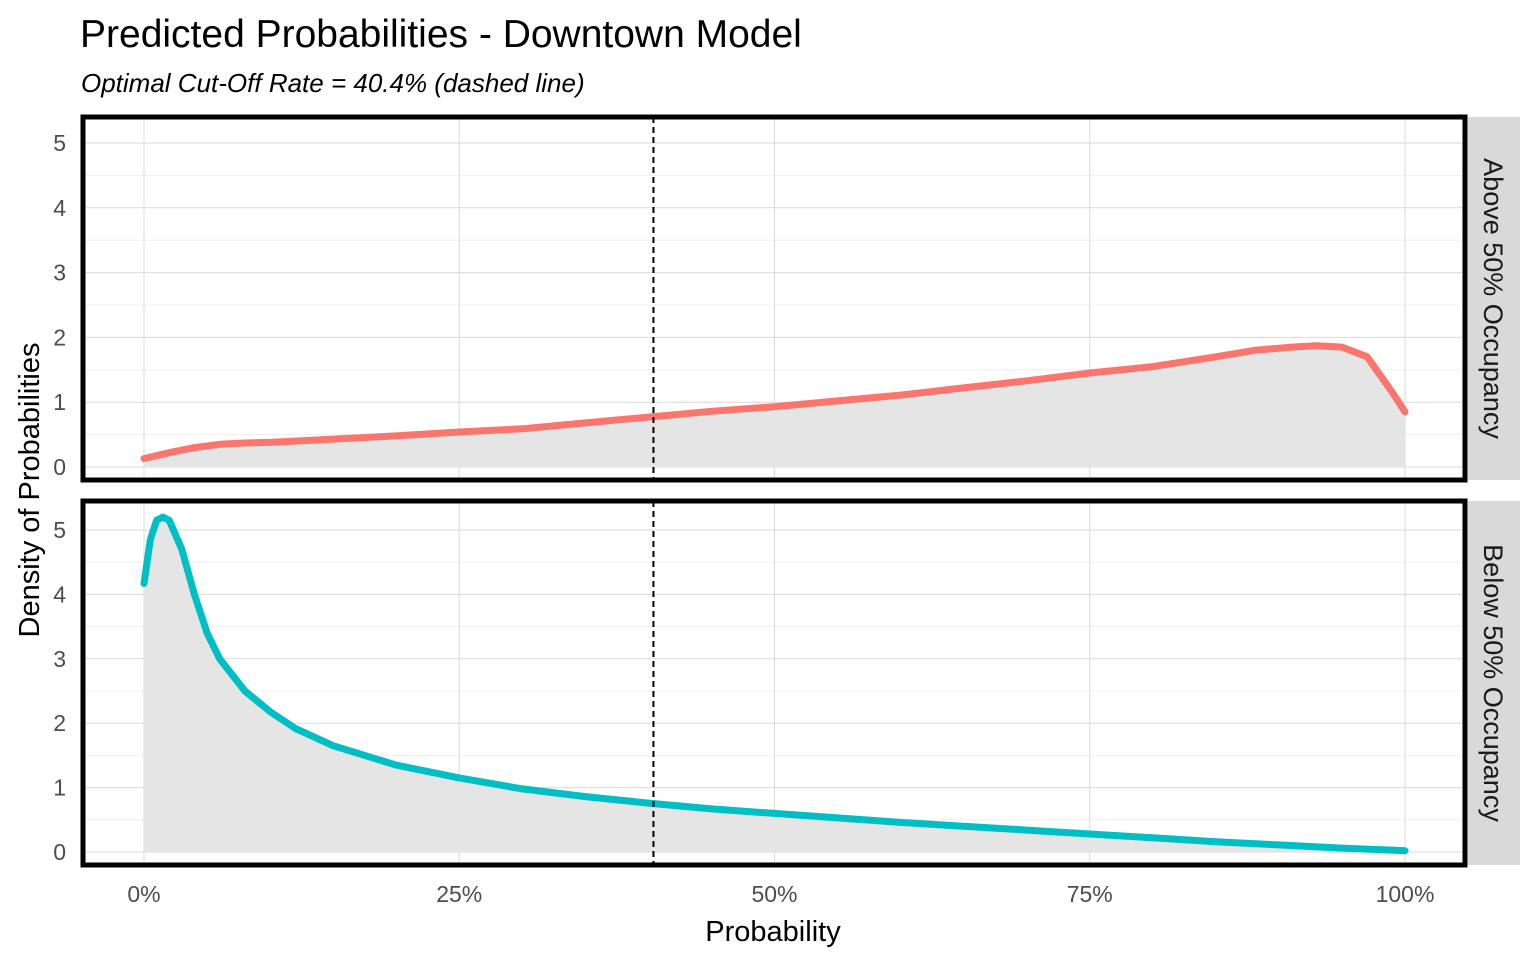 The height and width of the screenshot is (960, 1536). I want to click on x-tick-label: 25%, so click(459, 894).